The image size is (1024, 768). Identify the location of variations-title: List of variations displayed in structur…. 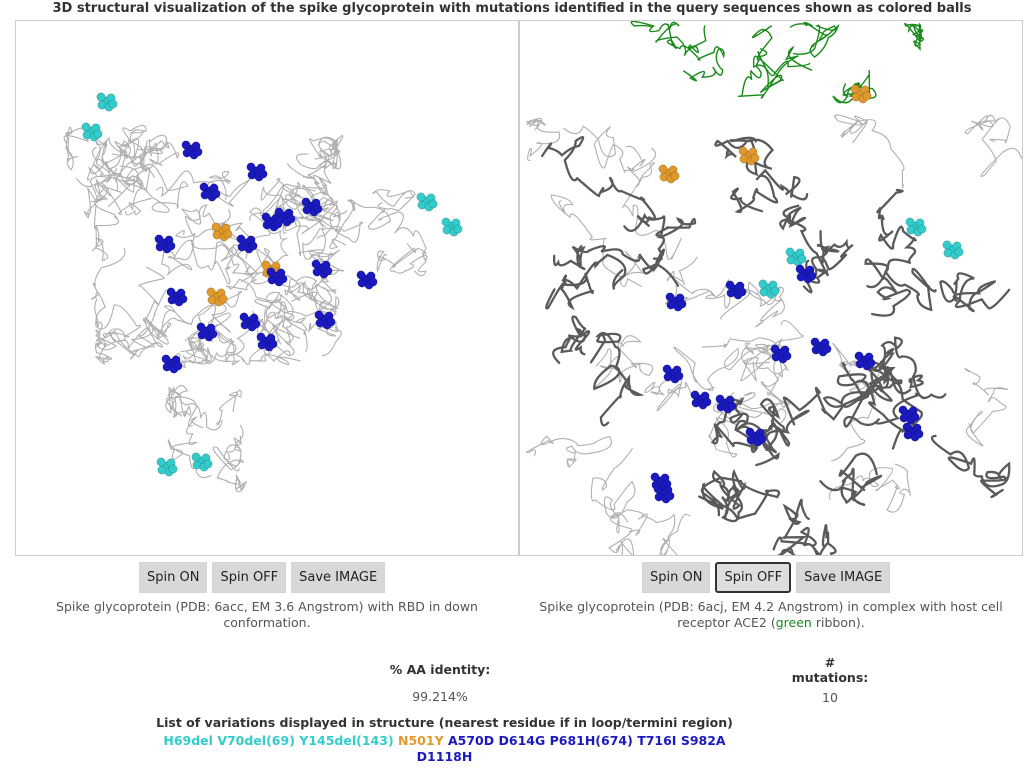
(444, 722).